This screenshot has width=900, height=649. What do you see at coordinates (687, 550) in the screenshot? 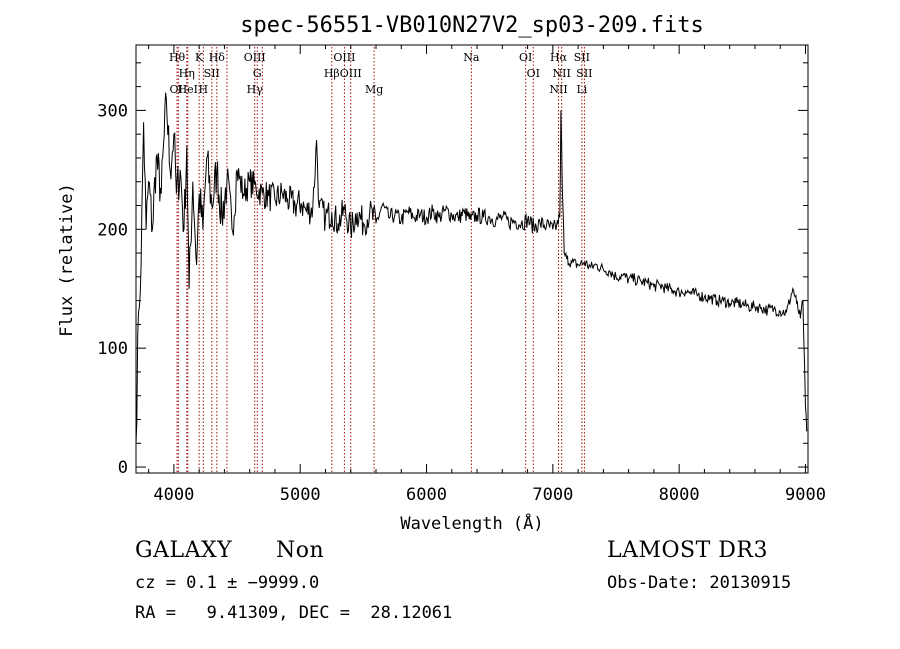
I see `survey-name: LAMOST DR3` at bounding box center [687, 550].